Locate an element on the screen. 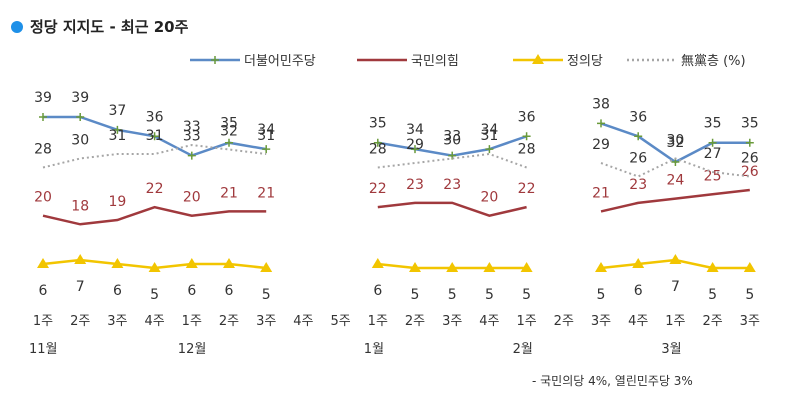 Image resolution: width=792 pixels, height=400 pixels. series-3-data-label: 26 is located at coordinates (638, 159).